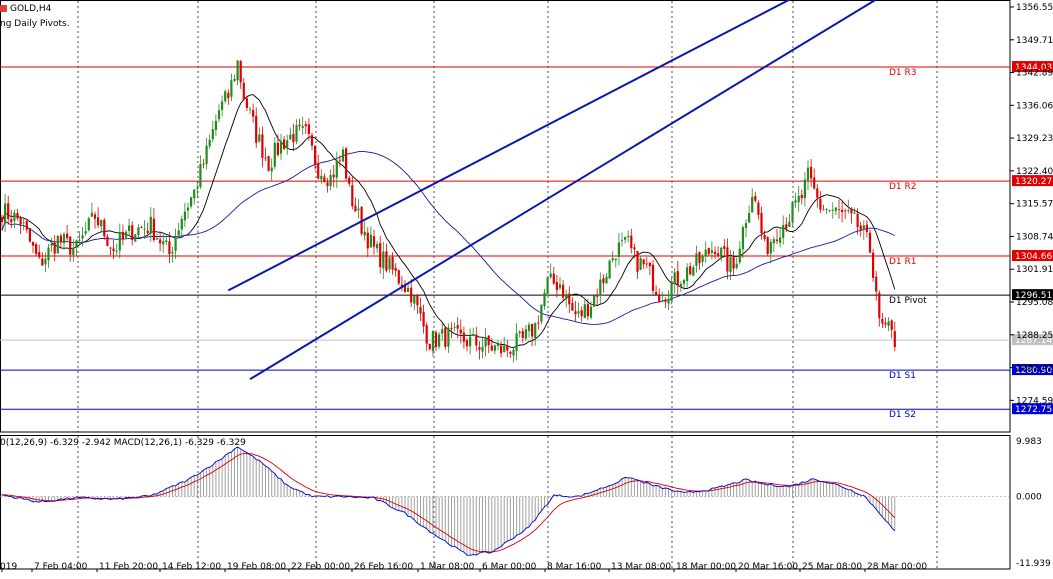  Describe the element at coordinates (1029, 442) in the screenshot. I see `macd-axis-label: 9.983` at that location.